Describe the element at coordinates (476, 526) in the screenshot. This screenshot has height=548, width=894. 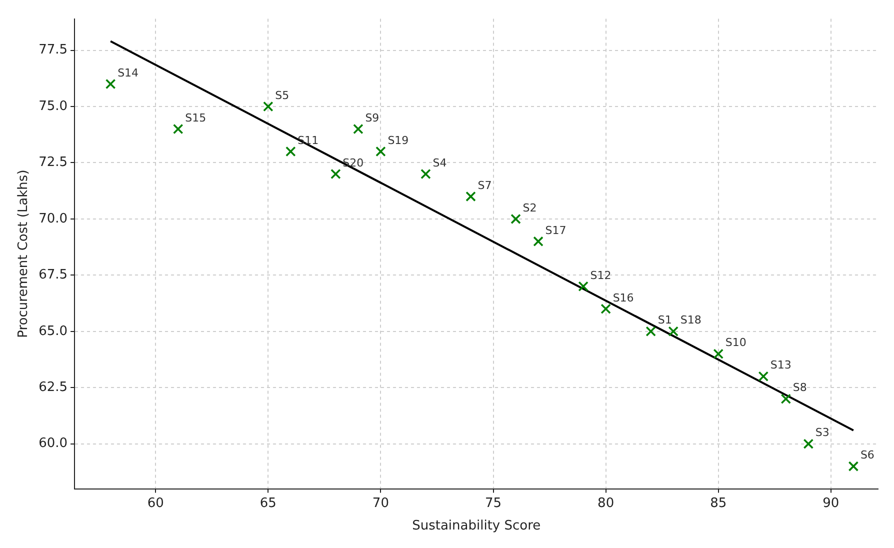
I see `x-axis-title: Sustainability Score` at that location.